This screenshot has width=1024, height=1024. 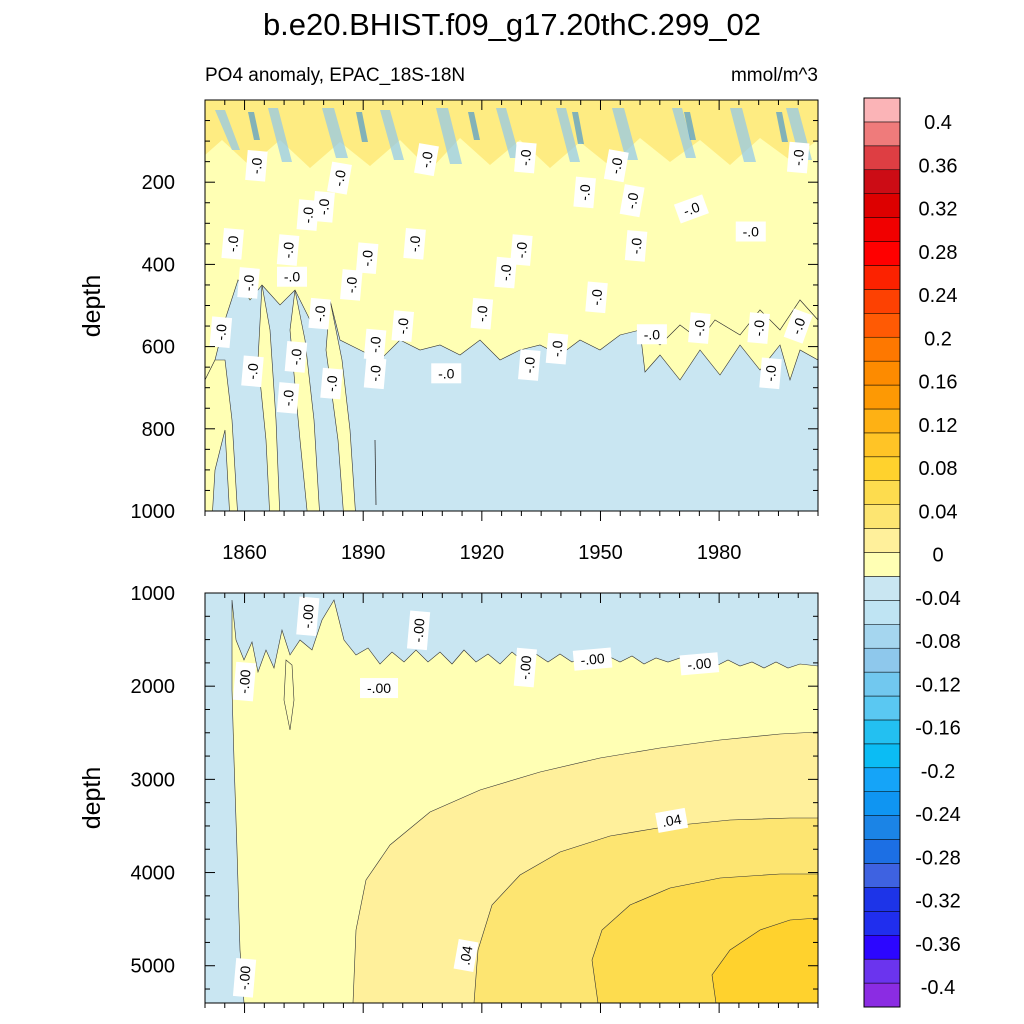 What do you see at coordinates (938, 253) in the screenshot?
I see `colorbar-label: 0.28` at bounding box center [938, 253].